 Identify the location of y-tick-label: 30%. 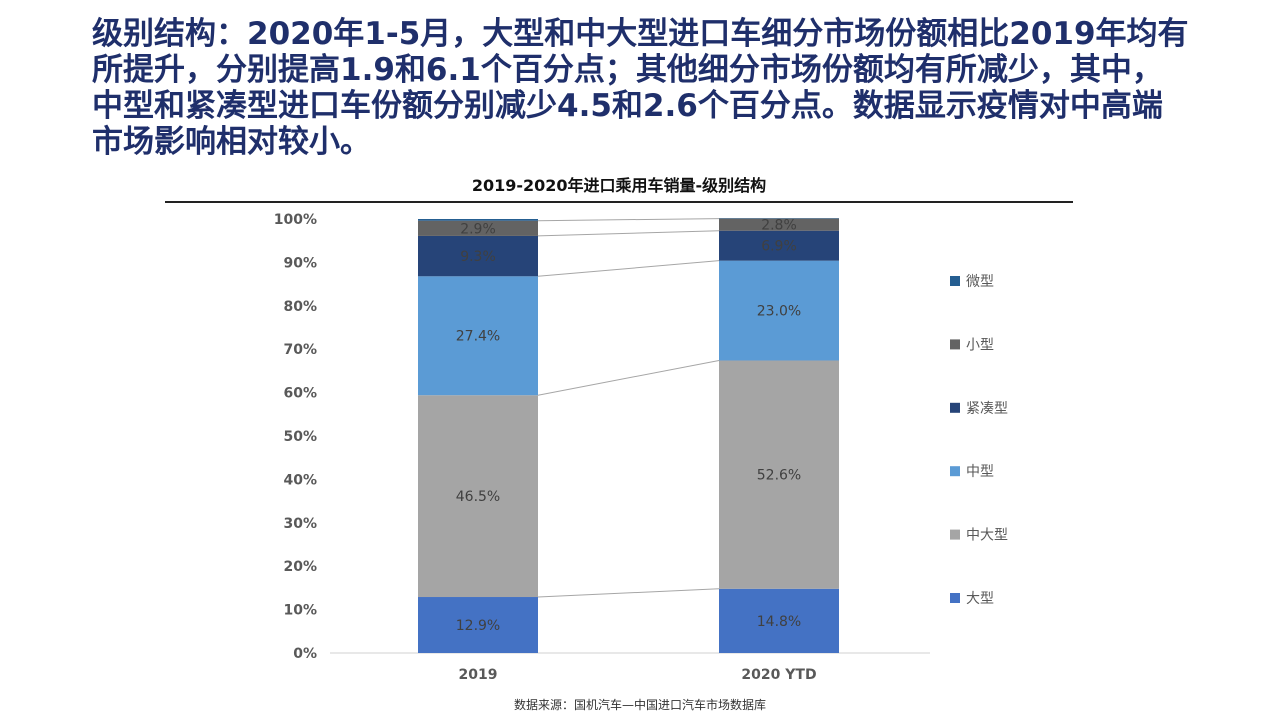
(300, 524).